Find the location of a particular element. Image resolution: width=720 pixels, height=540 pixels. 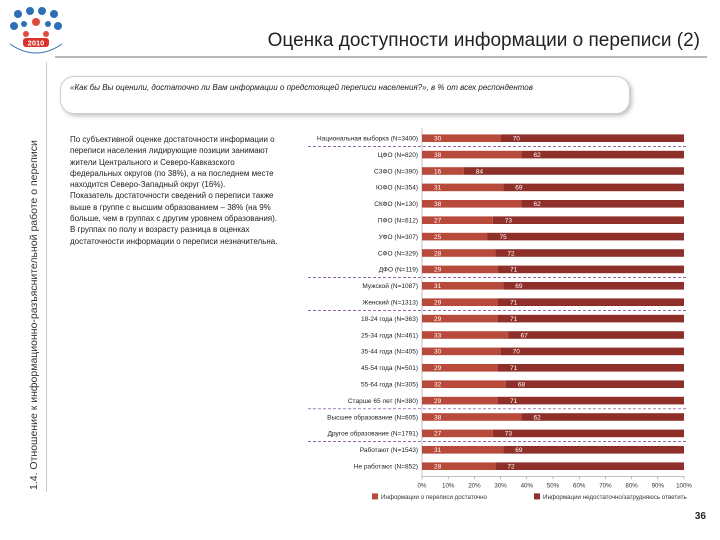

data-label: 68 is located at coordinates (522, 385).